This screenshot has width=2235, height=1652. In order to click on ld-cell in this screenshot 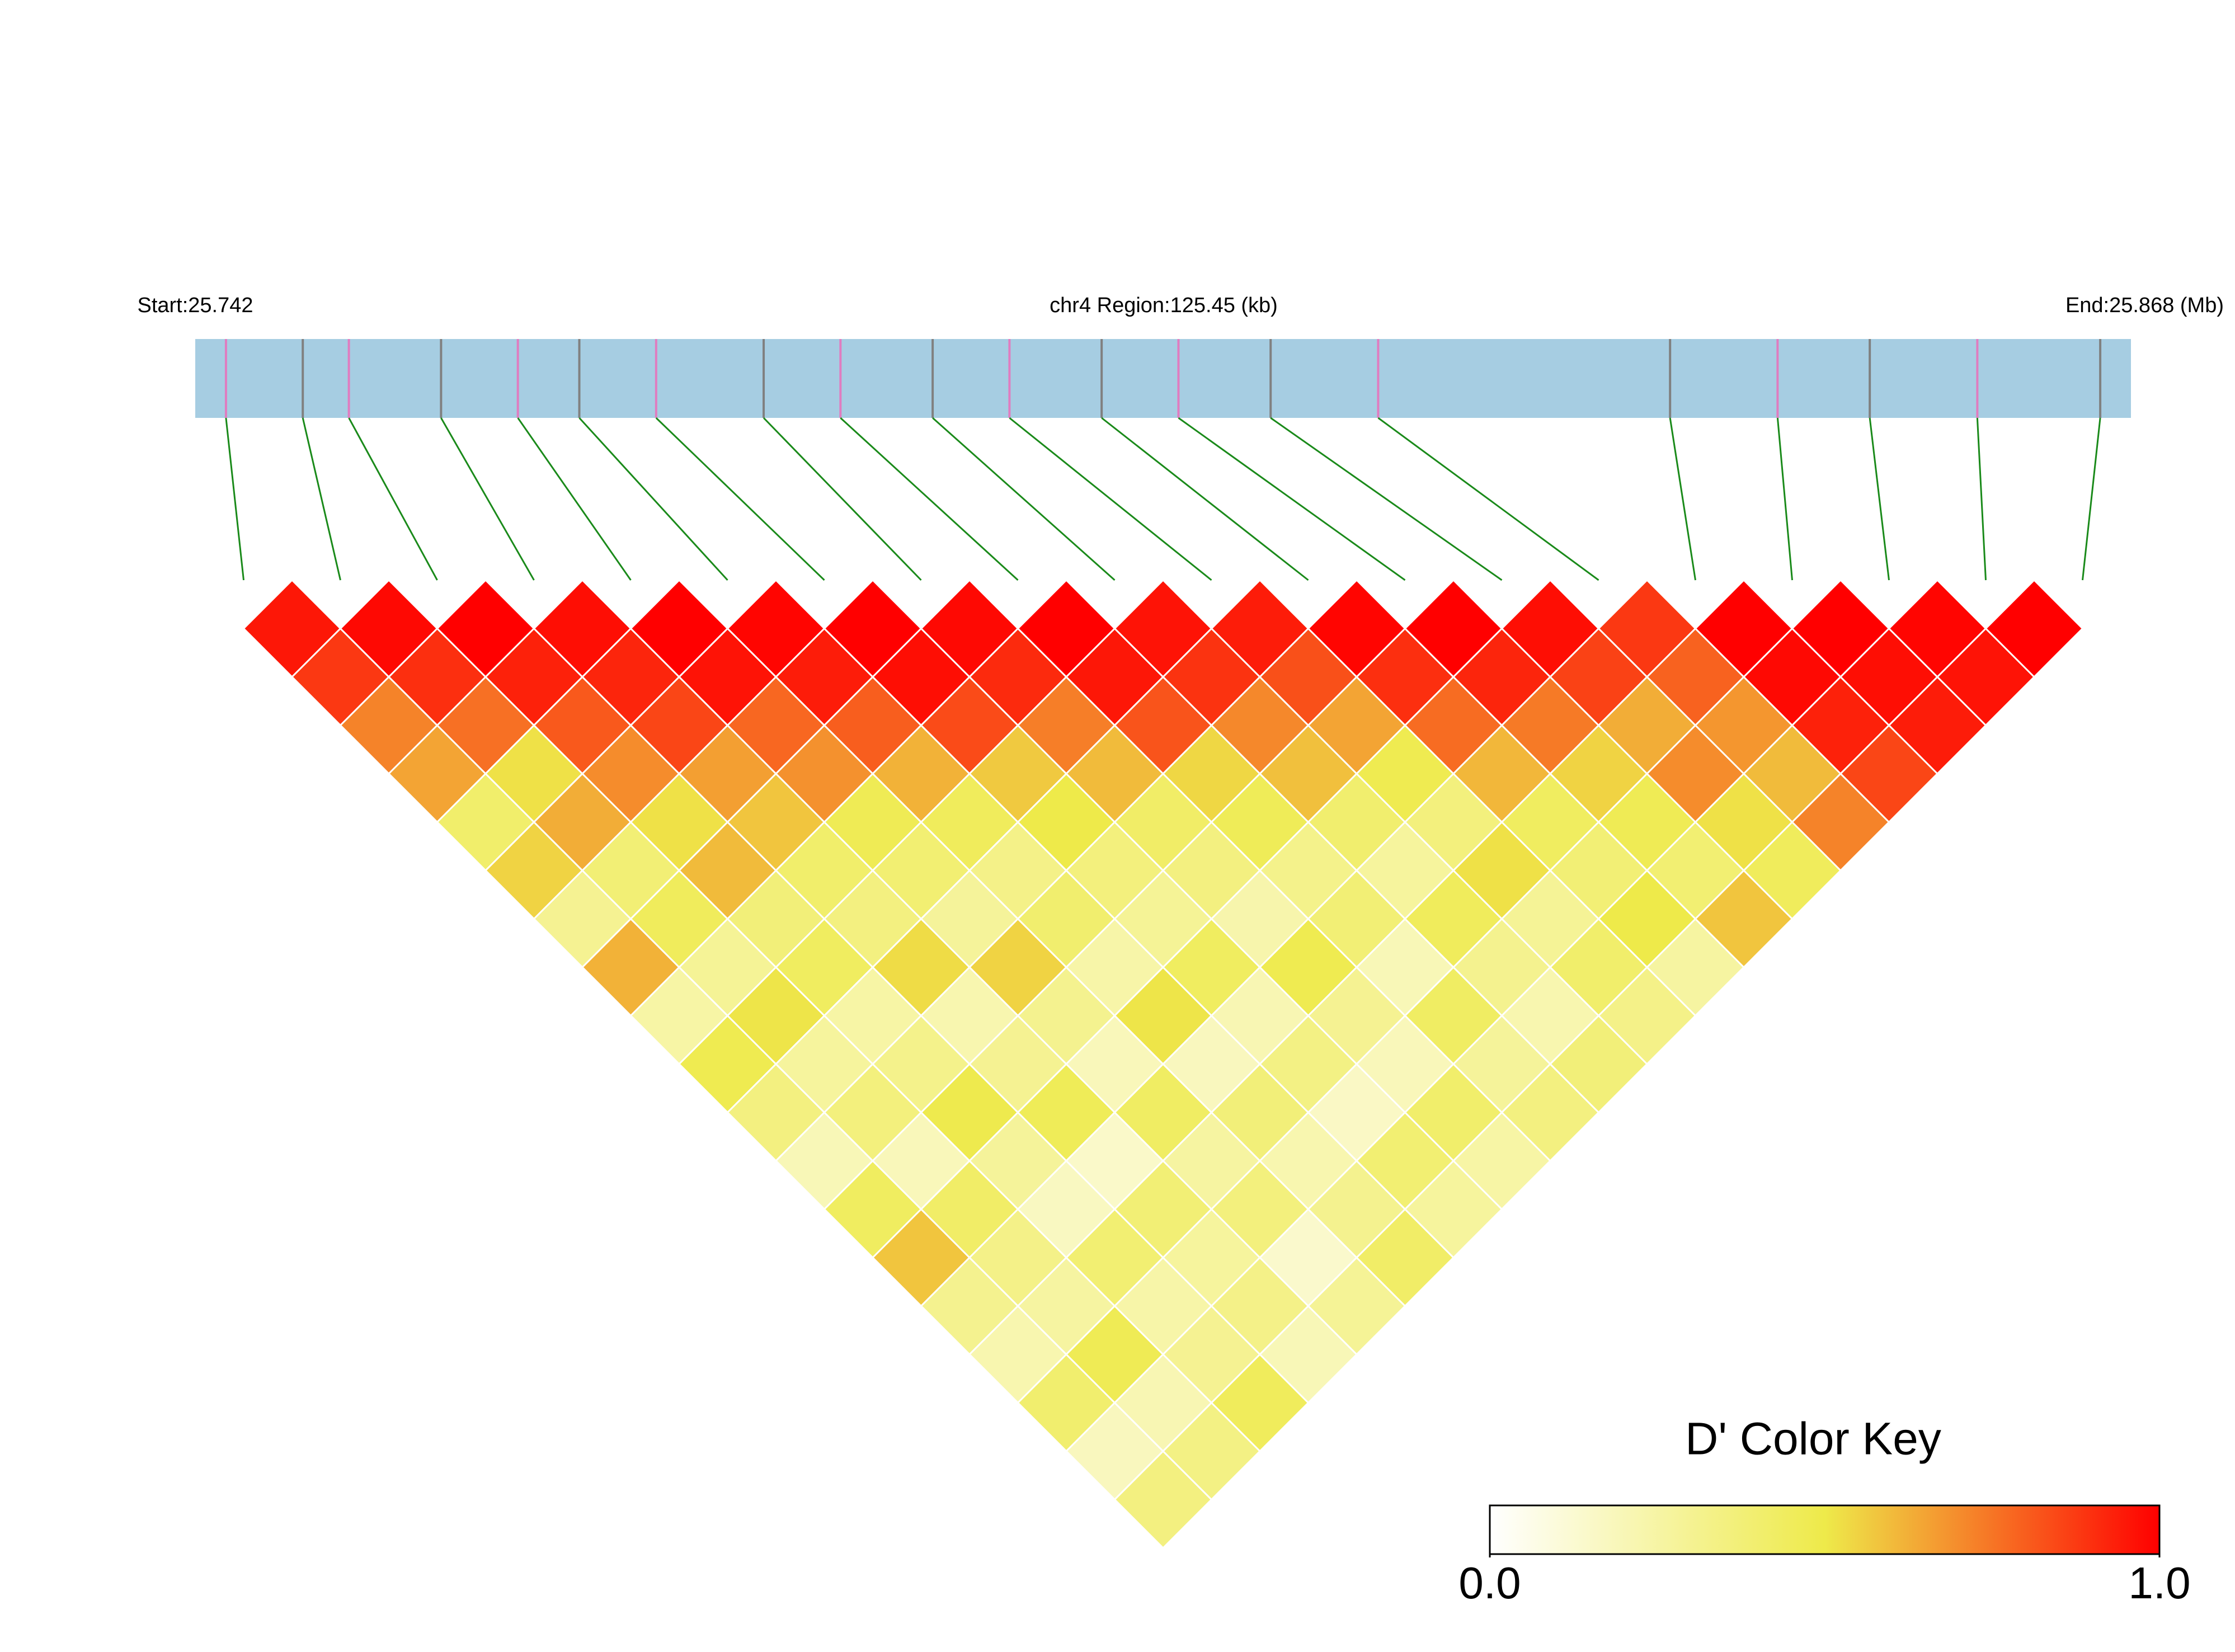, I will do `click(2034, 629)`.